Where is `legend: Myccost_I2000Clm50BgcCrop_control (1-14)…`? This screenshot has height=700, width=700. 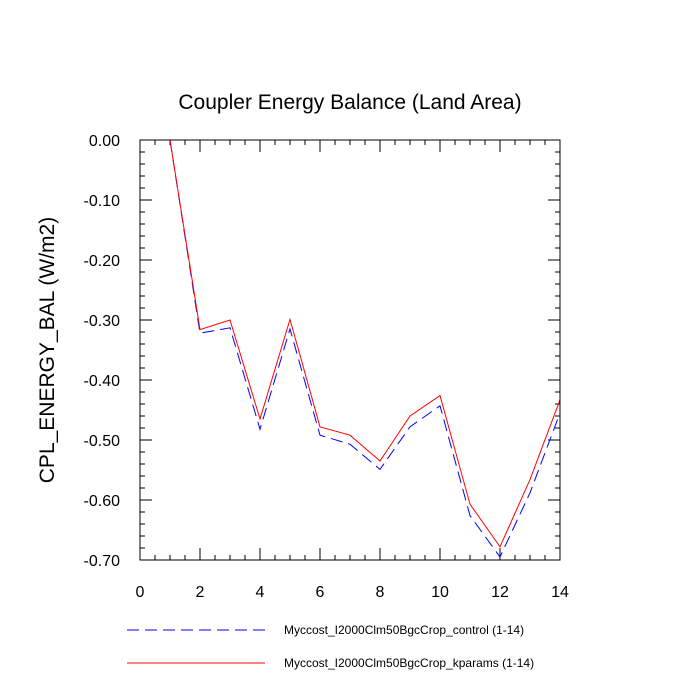
legend: Myccost_I2000Clm50BgcCrop_control (1-14)… is located at coordinates (330, 646).